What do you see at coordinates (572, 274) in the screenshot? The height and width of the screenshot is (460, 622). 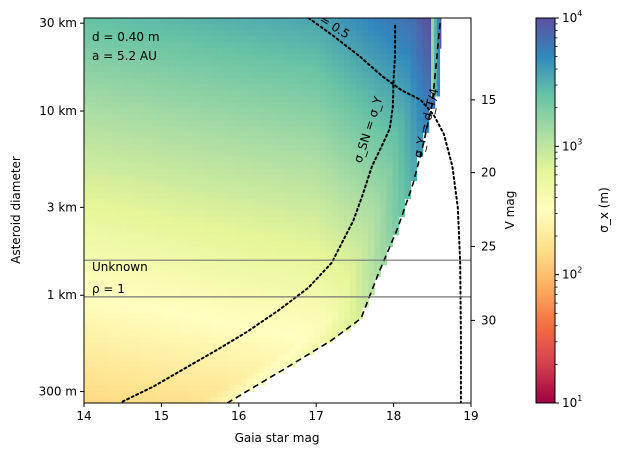 I see `colorbar-tick-label: 102` at bounding box center [572, 274].